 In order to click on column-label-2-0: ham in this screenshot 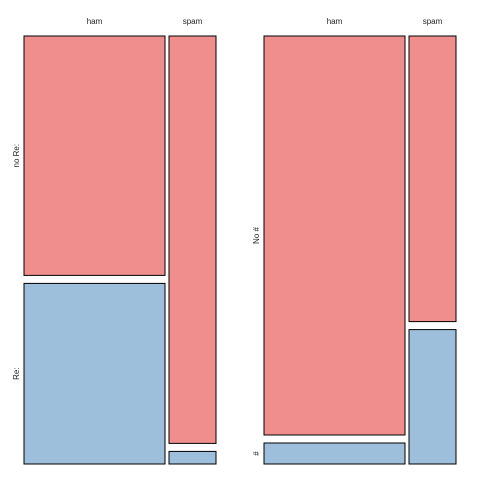, I will do `click(335, 21)`.